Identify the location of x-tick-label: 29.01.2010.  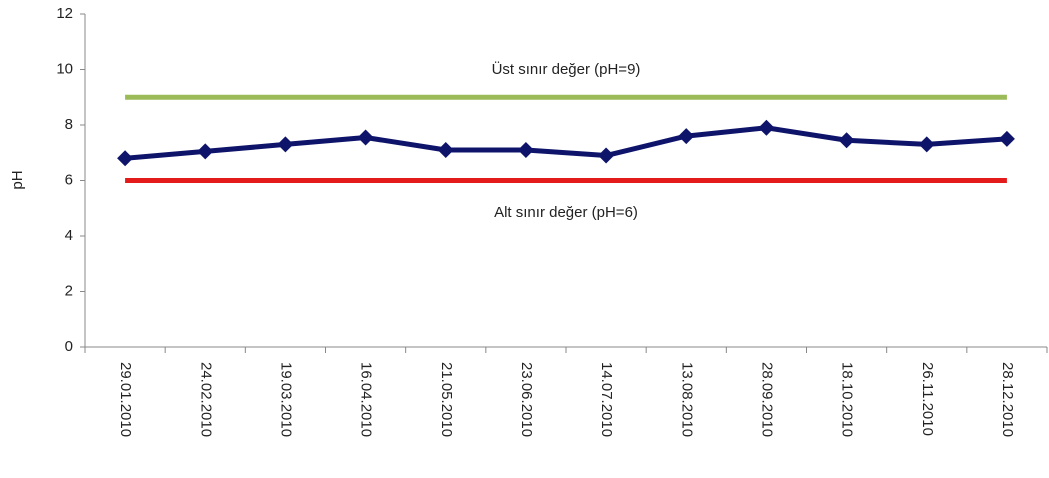
(125, 399).